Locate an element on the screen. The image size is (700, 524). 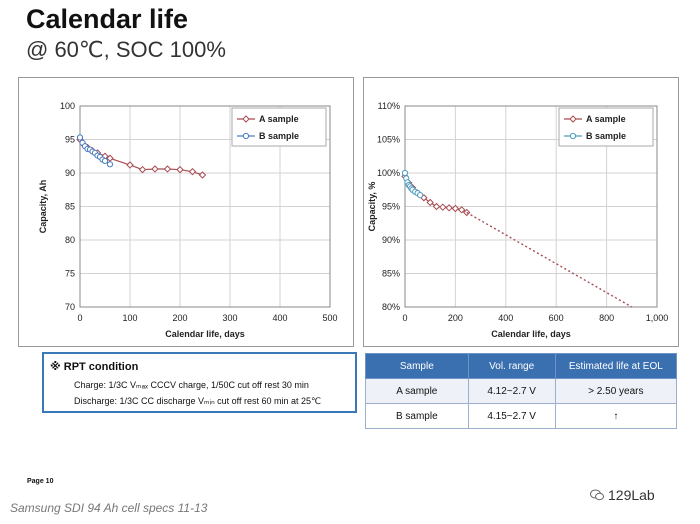
table-cell: 4.12~2.7 V is located at coordinates (511, 391).